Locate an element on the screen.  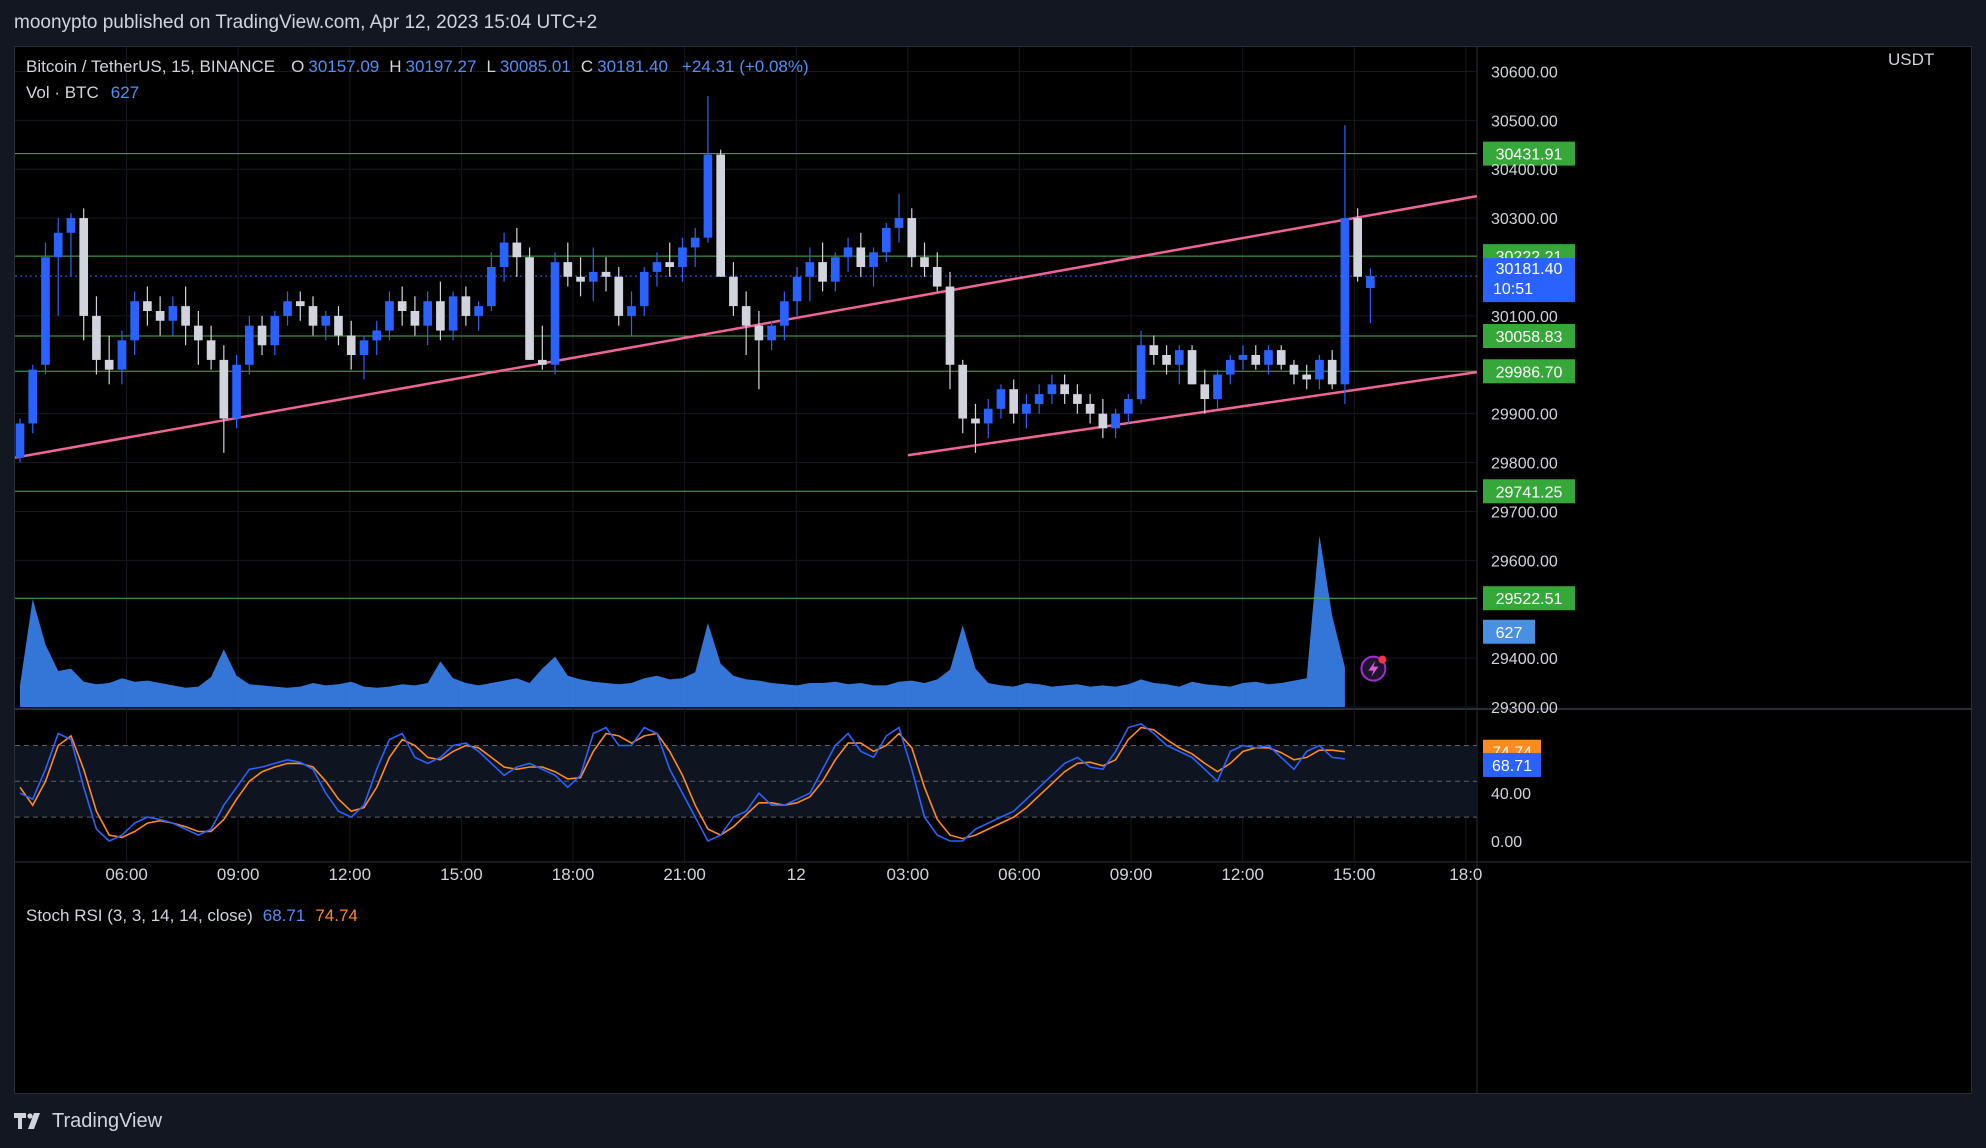
open-value: 30157.09 is located at coordinates (344, 66).